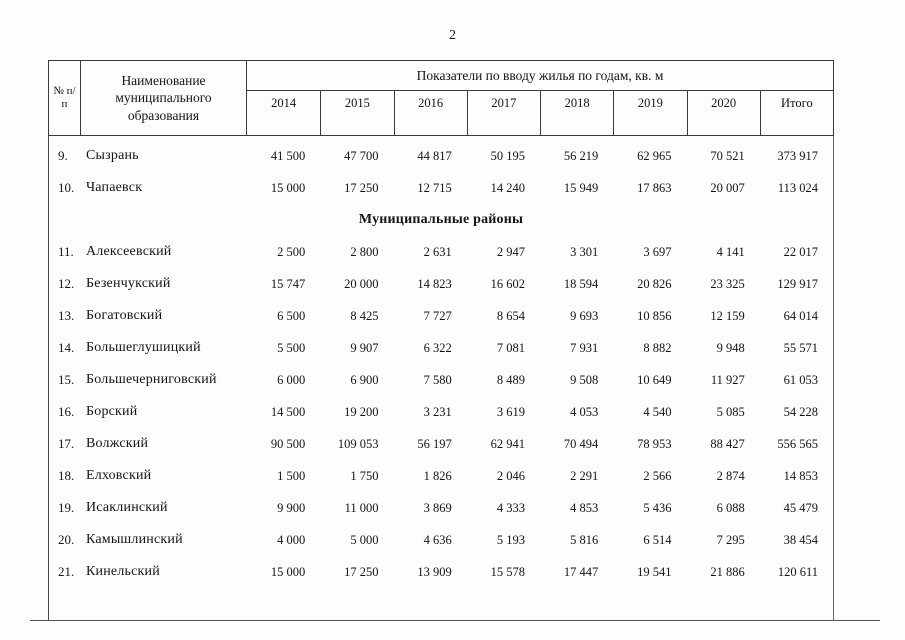 The image size is (905, 640). I want to click on value-cell: 8 882, so click(657, 347).